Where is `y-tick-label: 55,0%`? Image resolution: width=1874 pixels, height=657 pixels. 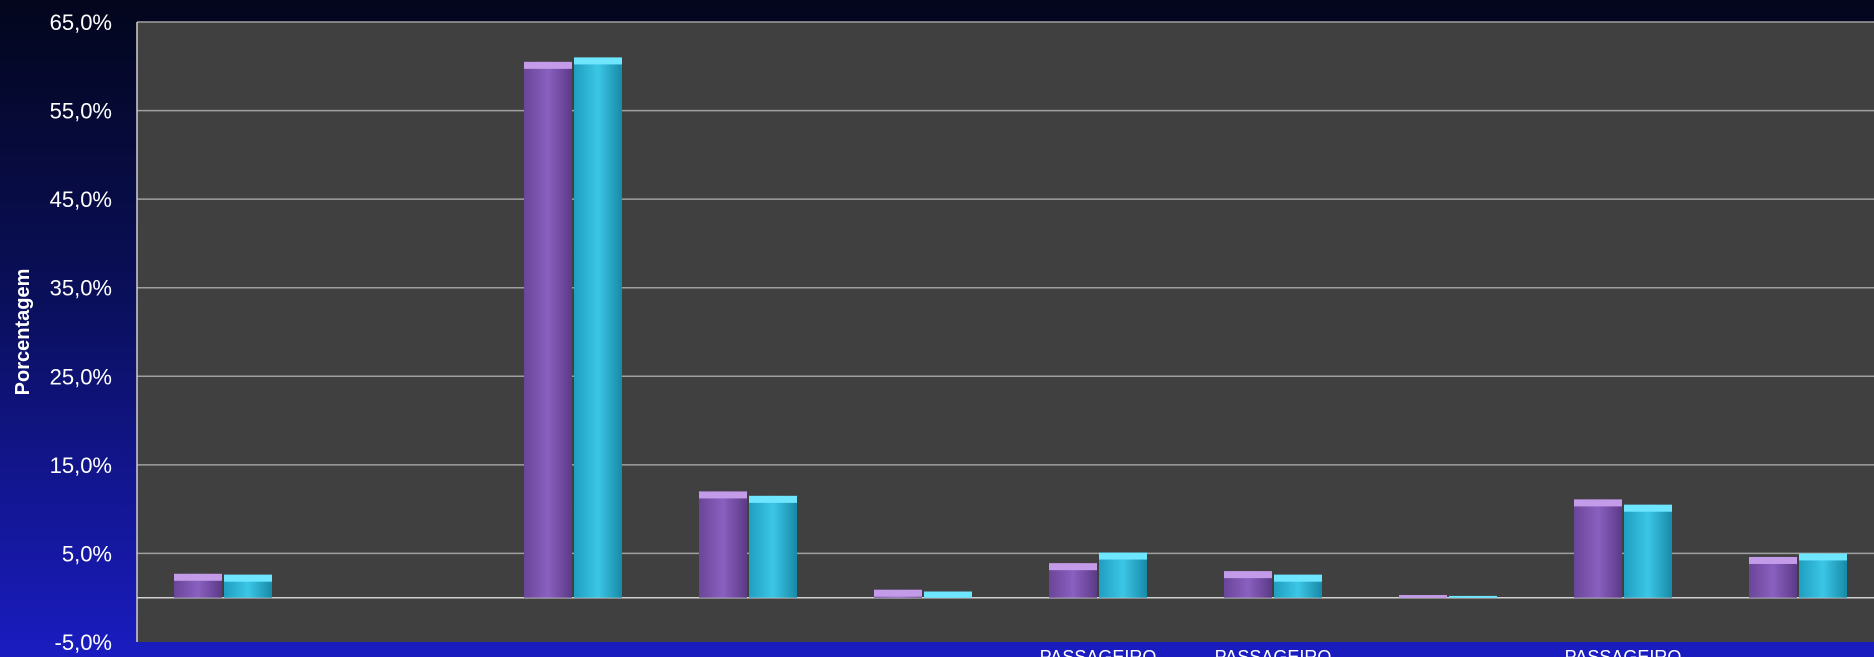
y-tick-label: 55,0% is located at coordinates (81, 111).